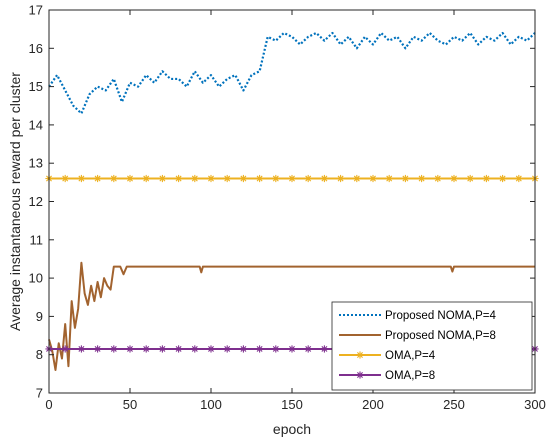  I want to click on y-axis-label: Average instantaneous reward per cluster, so click(15, 201).